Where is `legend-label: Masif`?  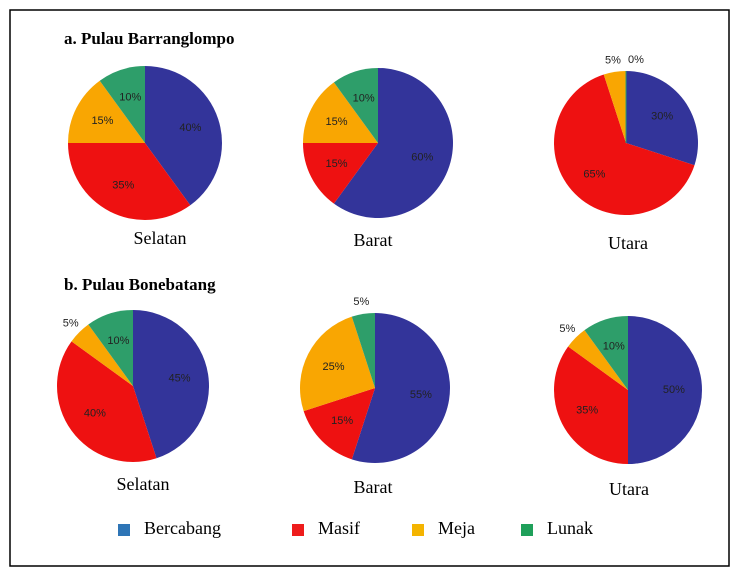 legend-label: Masif is located at coordinates (339, 528).